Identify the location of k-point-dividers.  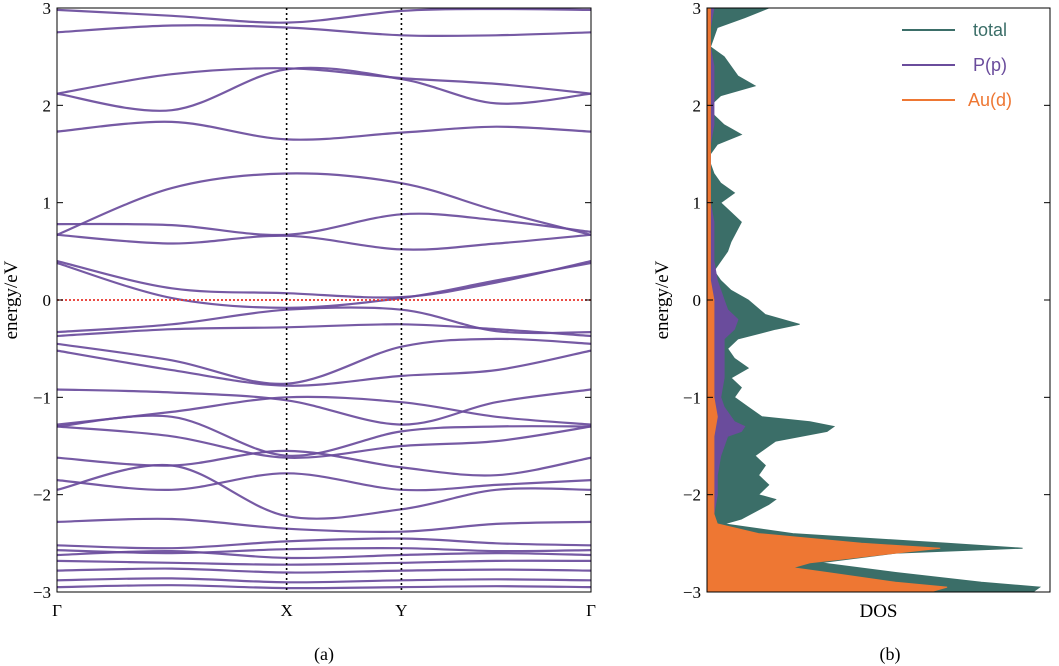
(344, 300).